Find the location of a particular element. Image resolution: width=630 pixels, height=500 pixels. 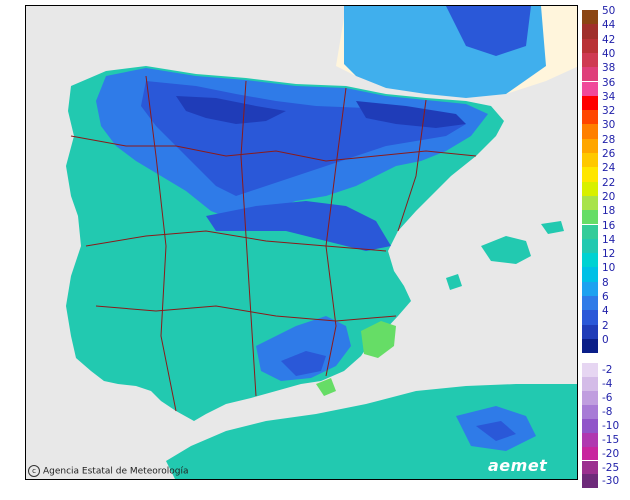

legend-label-32: 32 is located at coordinates (609, 111).